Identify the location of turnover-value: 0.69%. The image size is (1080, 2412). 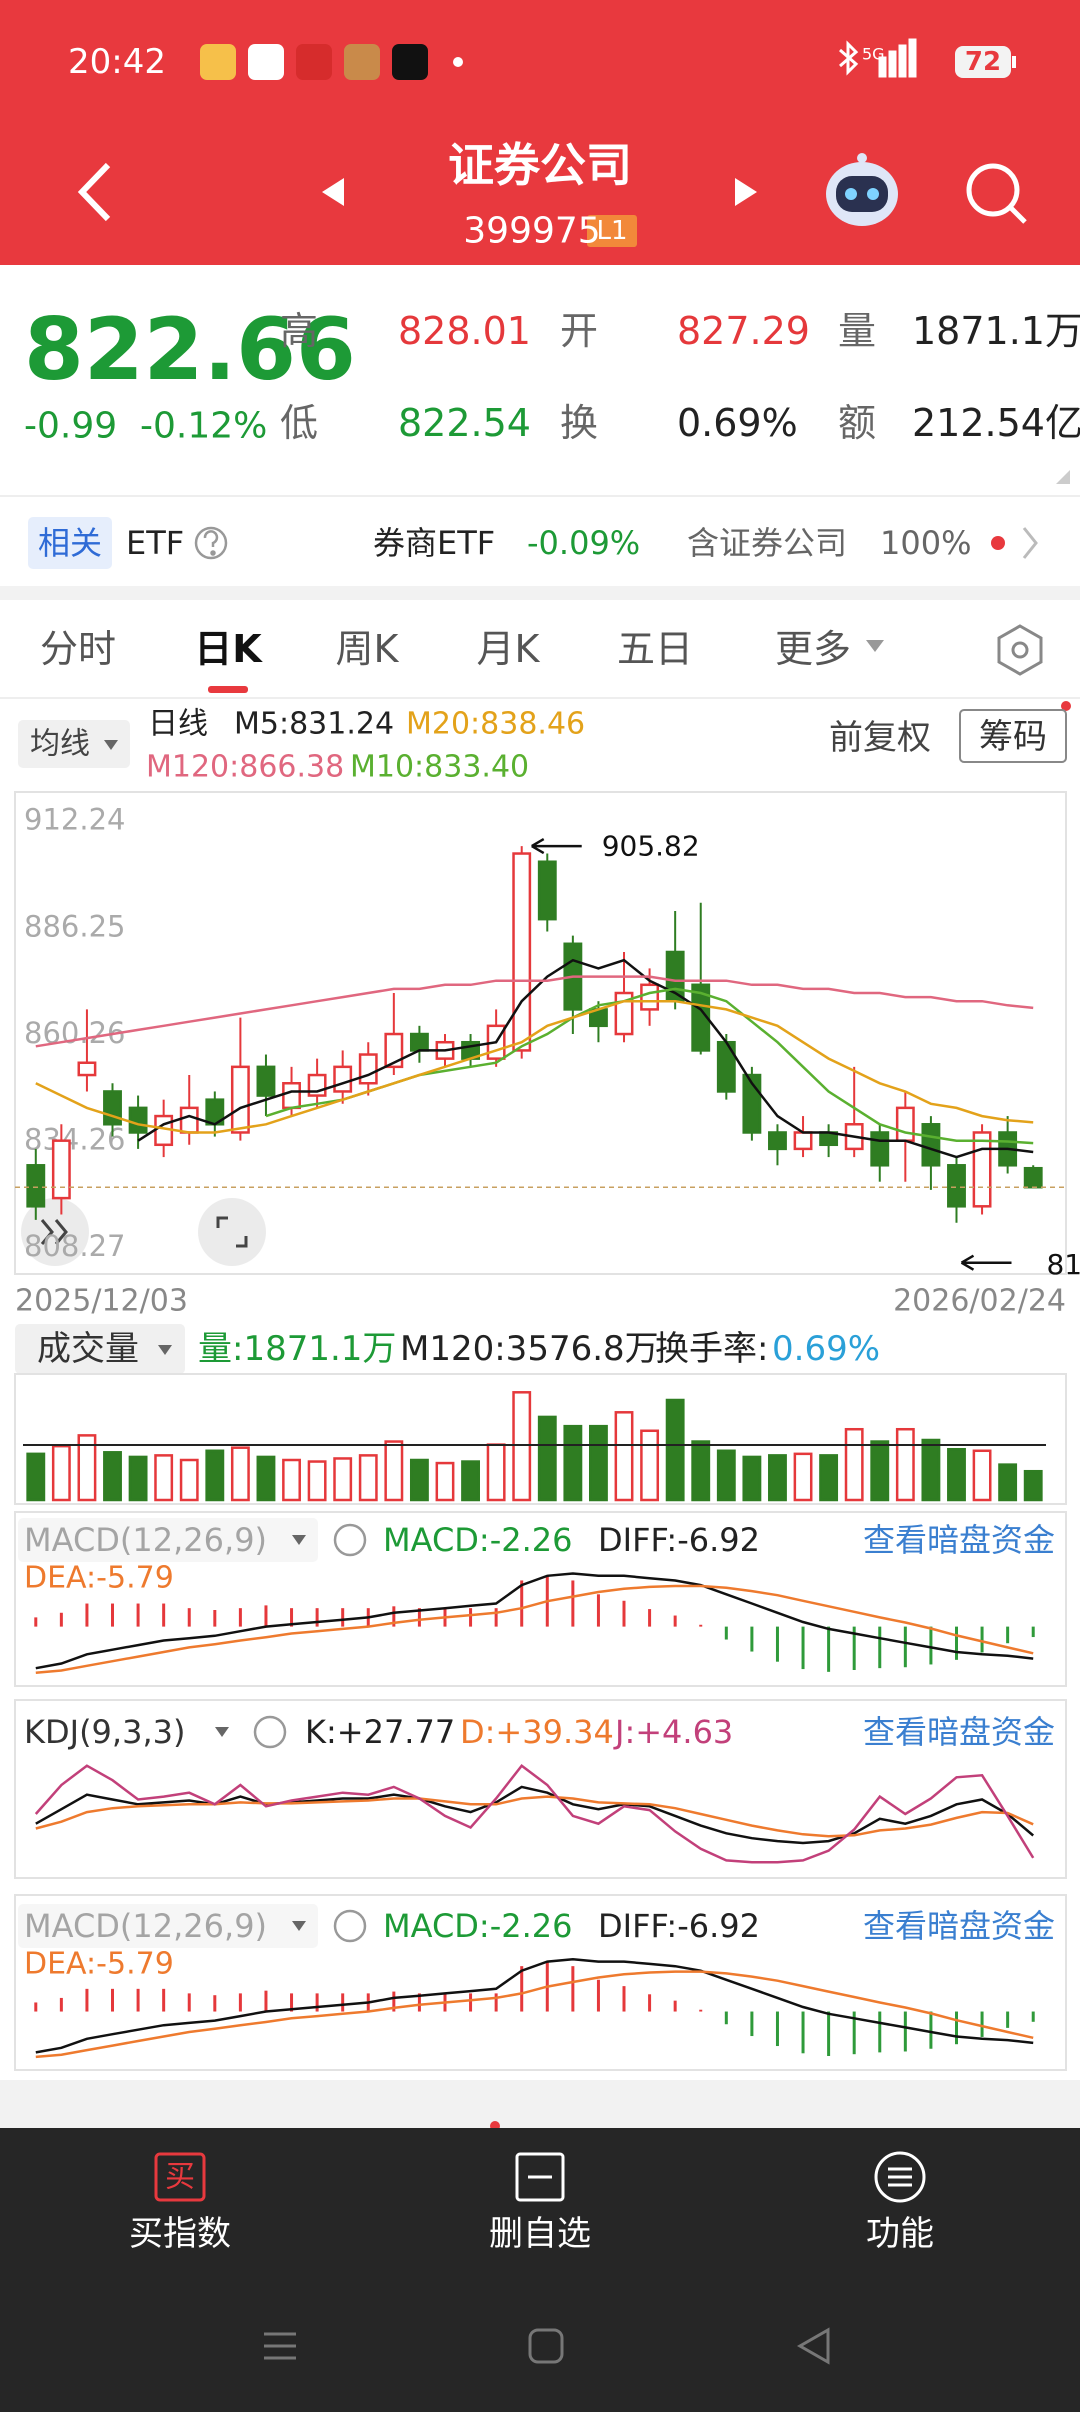
(826, 1349).